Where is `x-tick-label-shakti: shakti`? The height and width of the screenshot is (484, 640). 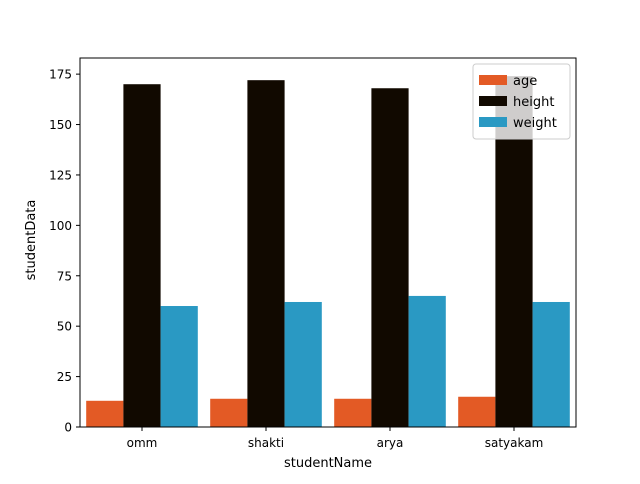 x-tick-label-shakti: shakti is located at coordinates (266, 443).